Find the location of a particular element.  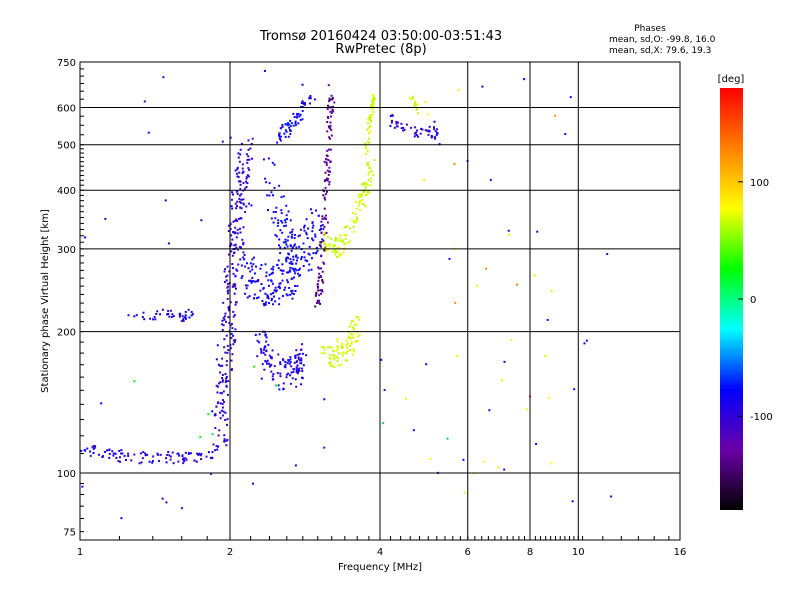

colorbar-tick-label: -100 is located at coordinates (761, 417).